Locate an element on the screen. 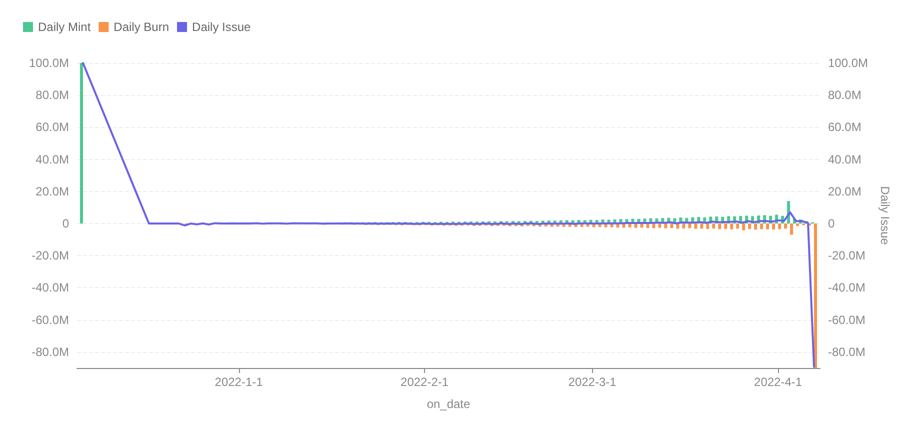 The image size is (912, 428). y-tick-label: -20.0M is located at coordinates (50, 255).